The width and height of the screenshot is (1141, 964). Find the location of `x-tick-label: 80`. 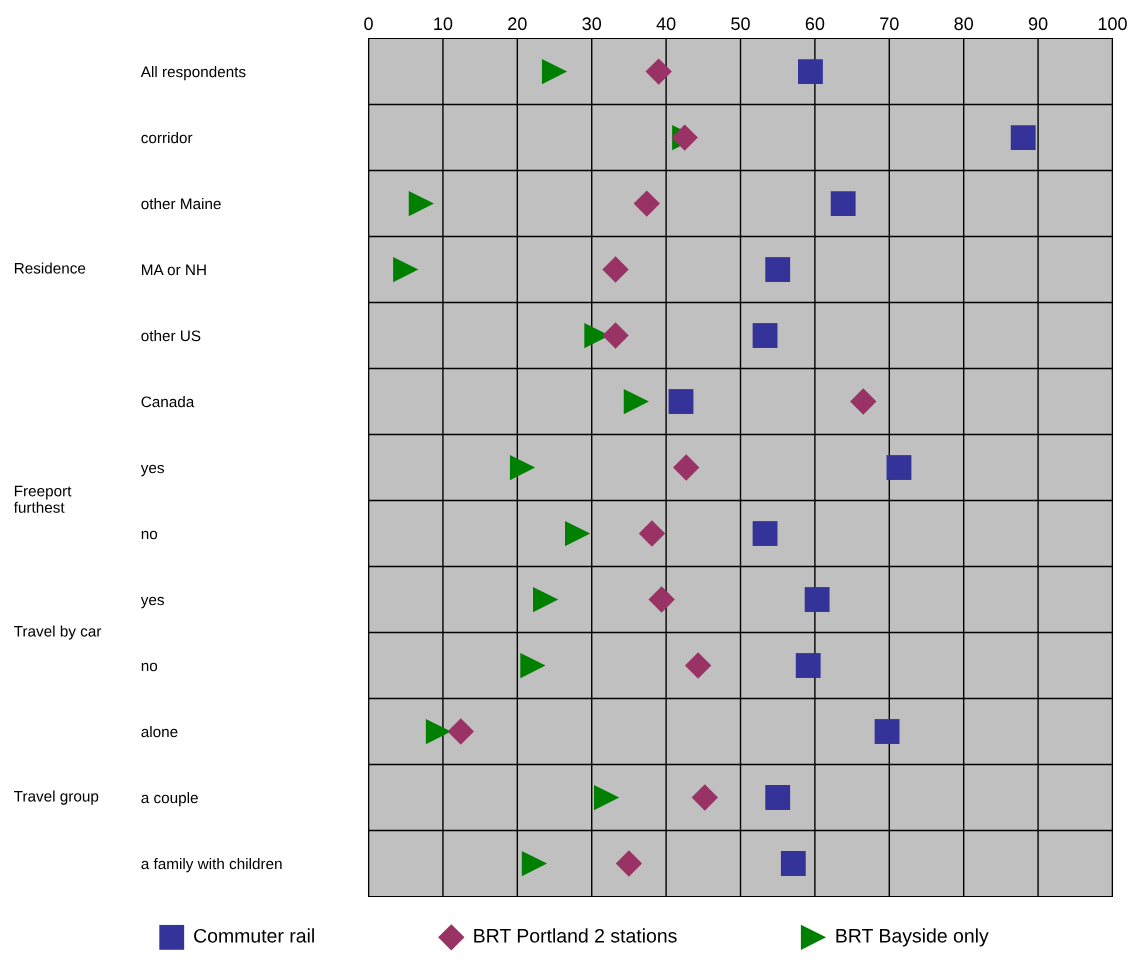

x-tick-label: 80 is located at coordinates (964, 24).